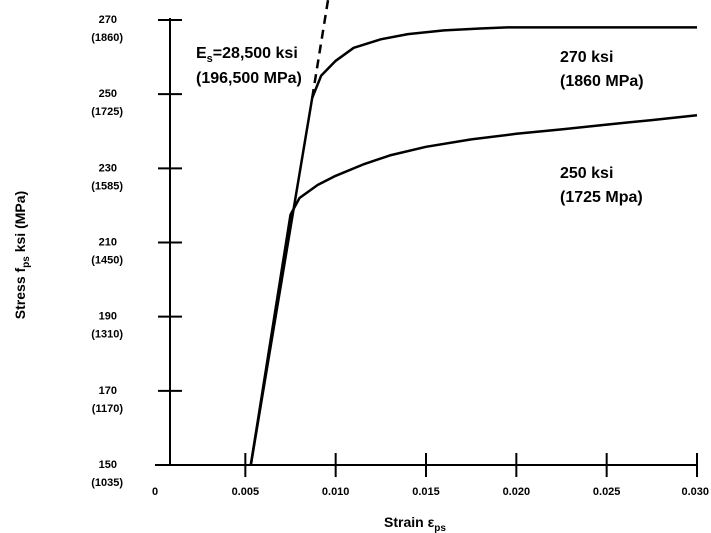 This screenshot has width=711, height=533. What do you see at coordinates (430, 475) in the screenshot?
I see `x-ticks: 0 0.005 0.010 0.015 0.020 0.025 0.030` at bounding box center [430, 475].